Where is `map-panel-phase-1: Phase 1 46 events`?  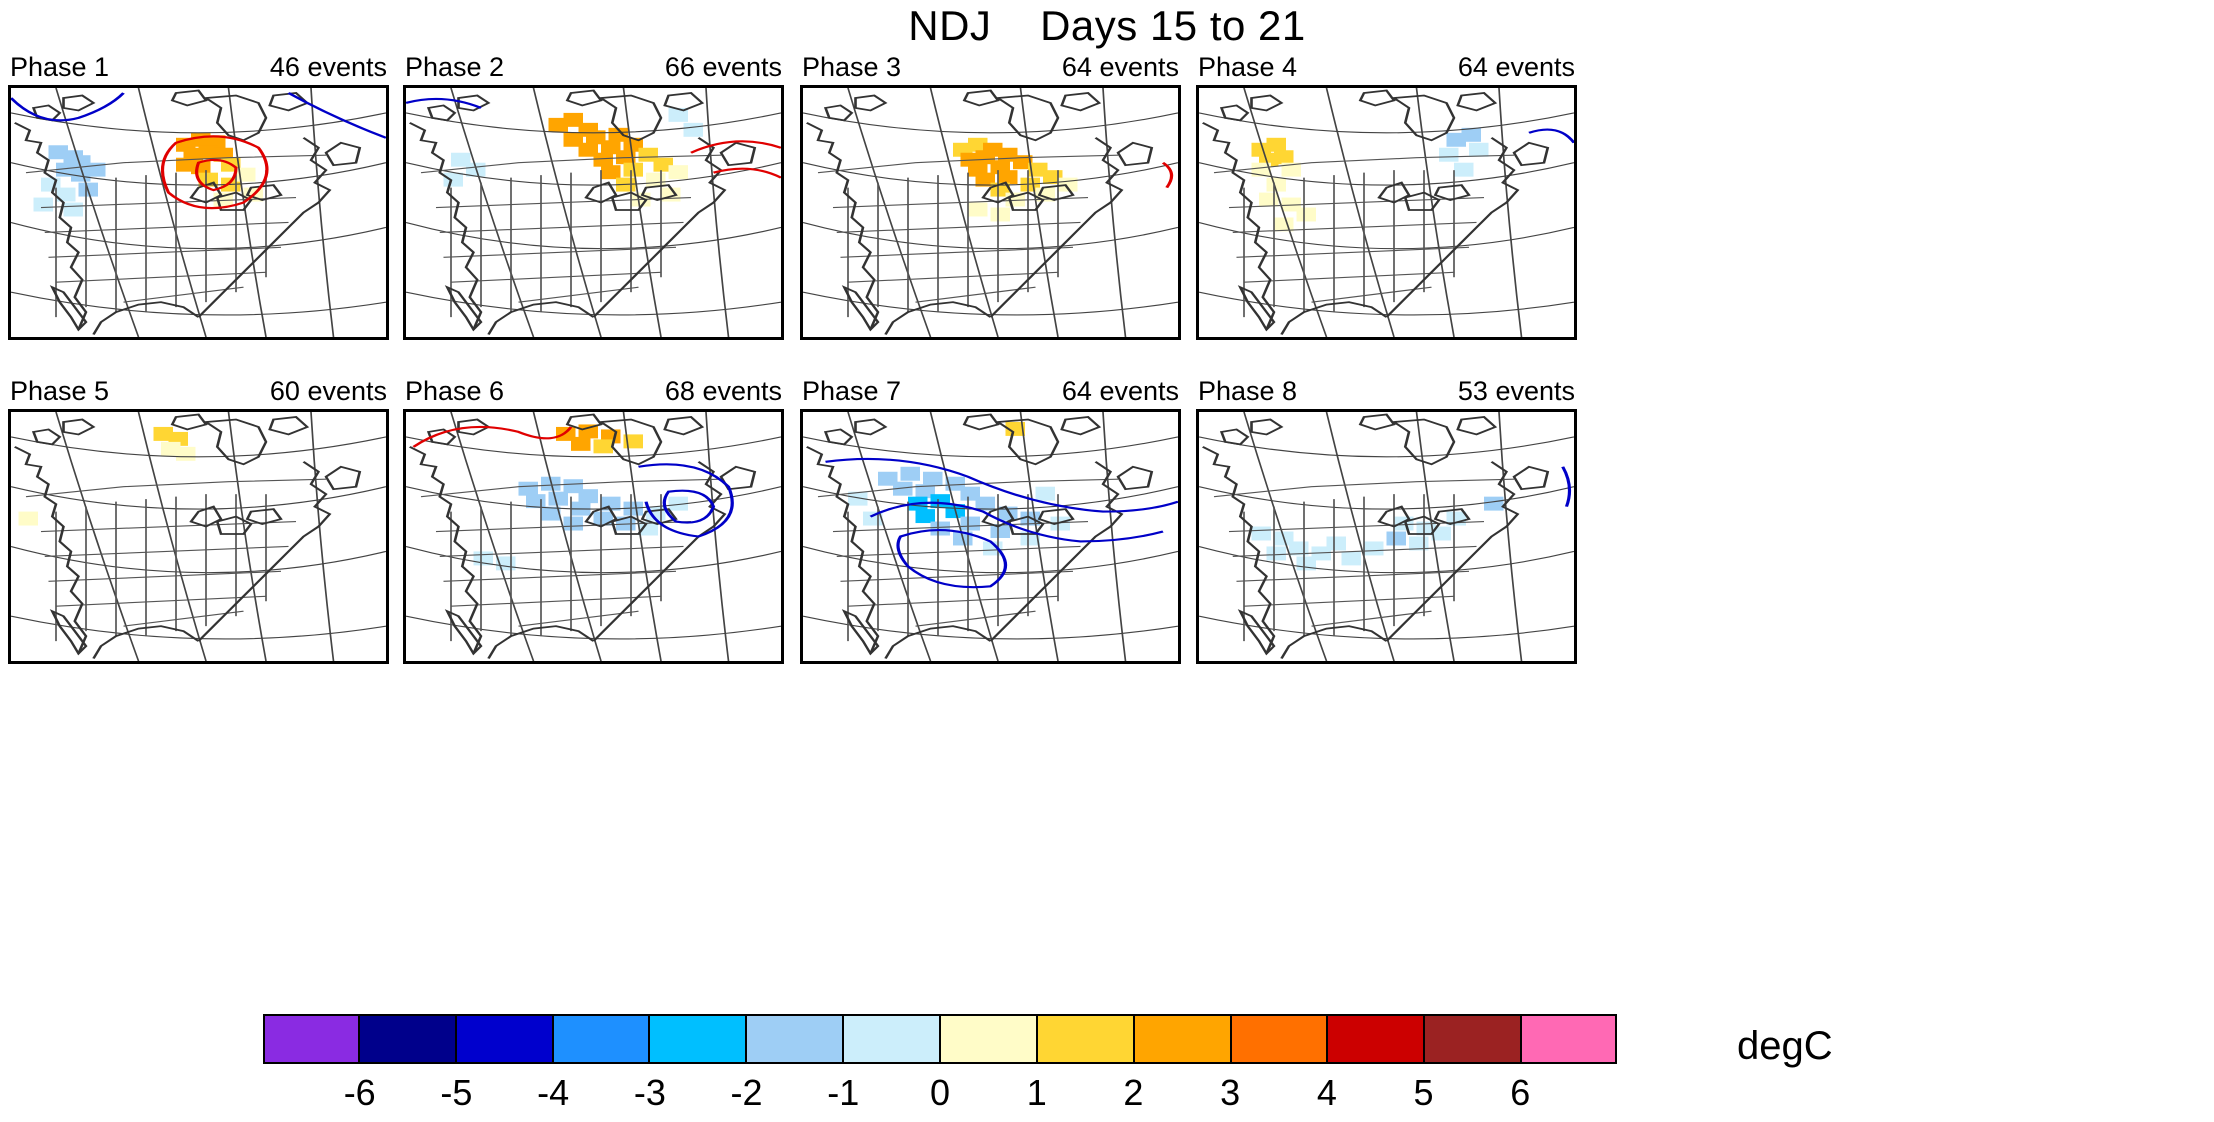
map-panel-phase-1: Phase 1 46 events is located at coordinates (198, 196).